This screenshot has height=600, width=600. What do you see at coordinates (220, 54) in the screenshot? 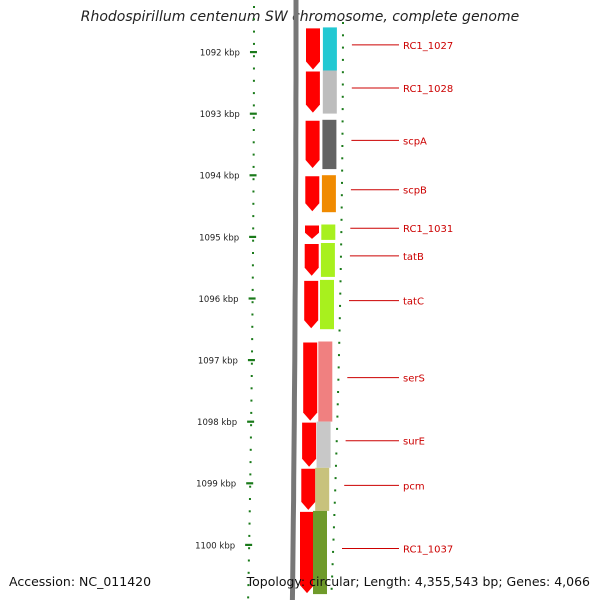
I see `tick-label: 1092 kbp` at bounding box center [220, 54].